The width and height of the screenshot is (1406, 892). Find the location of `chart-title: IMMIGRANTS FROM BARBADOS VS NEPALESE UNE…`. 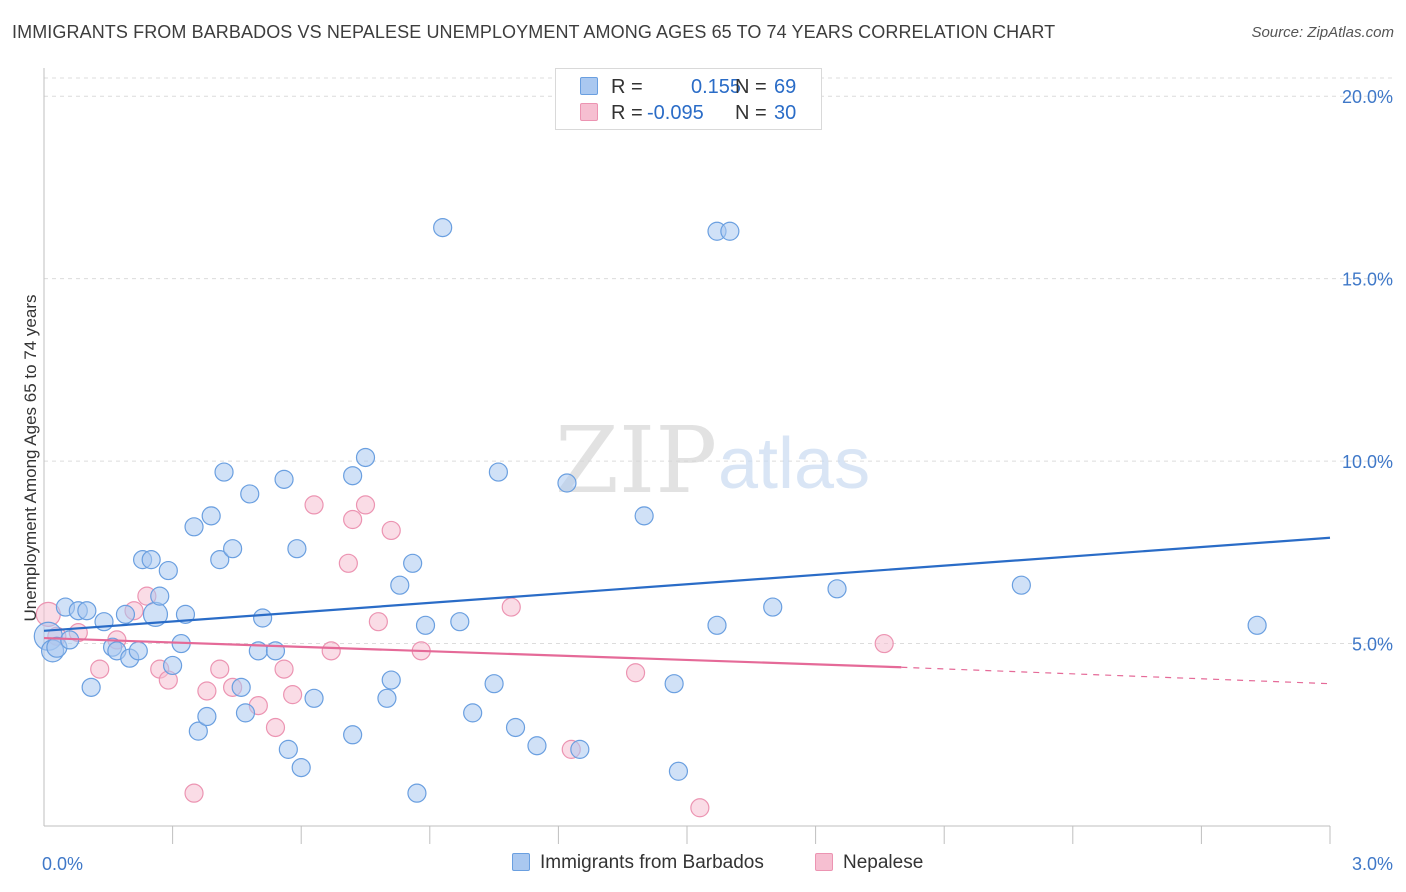

chart-title: IMMIGRANTS FROM BARBADOS VS NEPALESE UNE… is located at coordinates (534, 32).